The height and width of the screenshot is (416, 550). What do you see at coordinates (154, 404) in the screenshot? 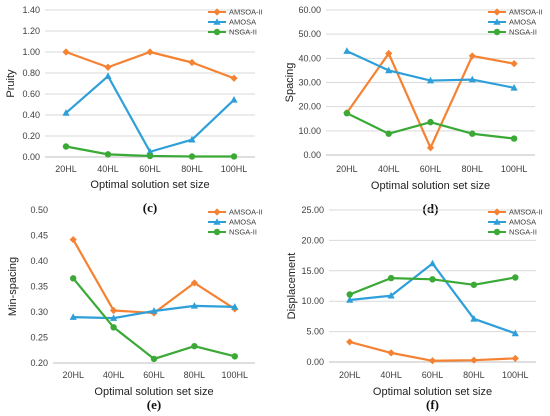
I see `panel-label: (e)` at bounding box center [154, 404].